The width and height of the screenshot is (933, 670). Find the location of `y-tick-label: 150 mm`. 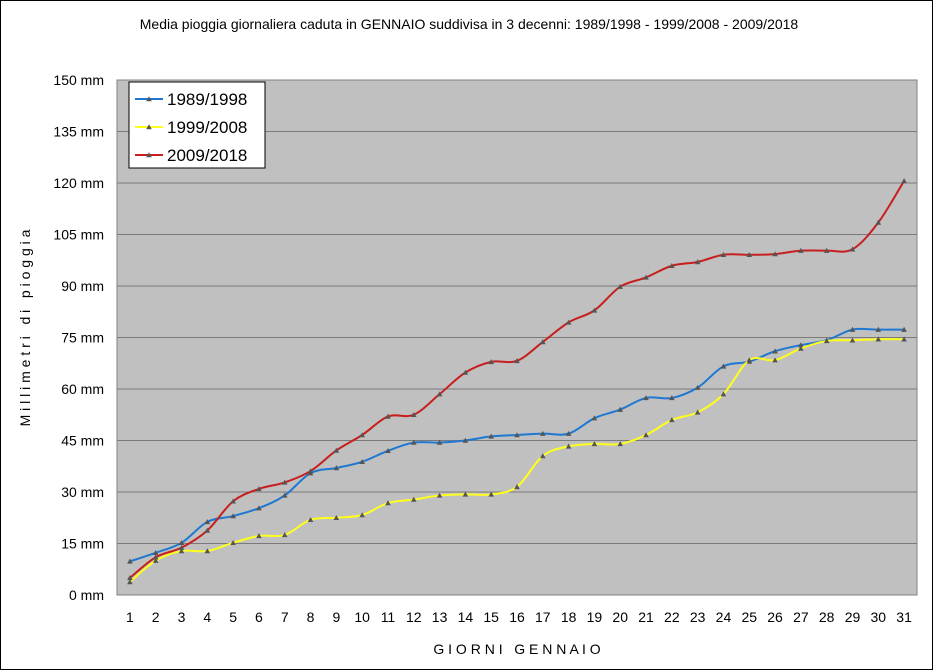

y-tick-label: 150 mm is located at coordinates (78, 80).